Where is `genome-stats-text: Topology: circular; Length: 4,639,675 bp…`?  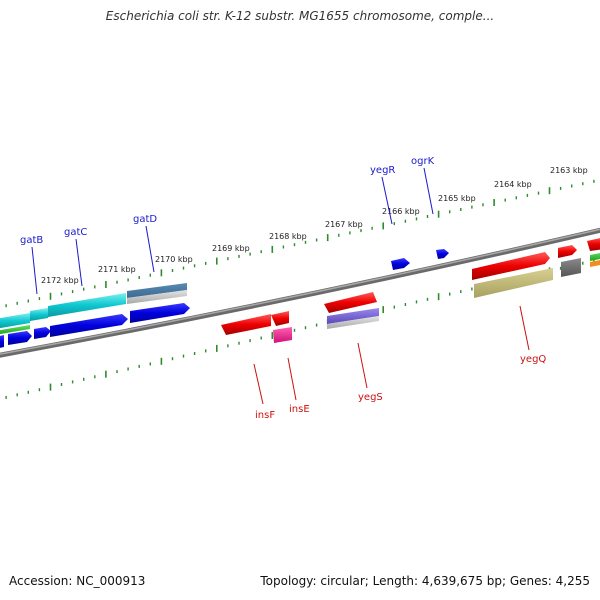 genome-stats-text: Topology: circular; Length: 4,639,675 bp… is located at coordinates (425, 581).